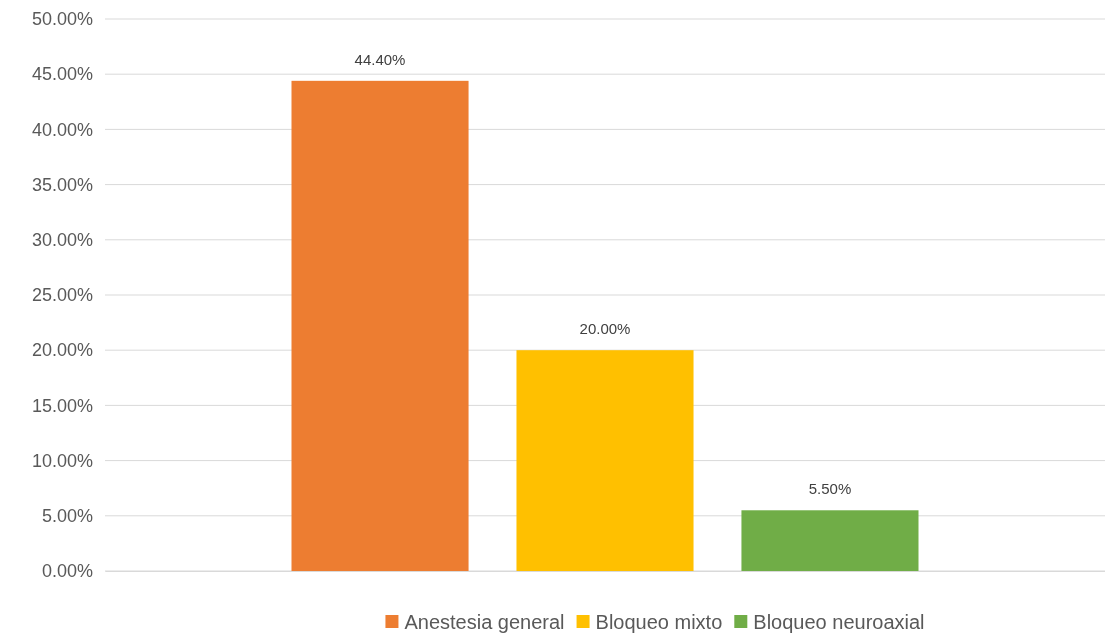 This screenshot has height=635, width=1105. What do you see at coordinates (839, 622) in the screenshot?
I see `legend-label: Bloqueo neuroaxial` at bounding box center [839, 622].